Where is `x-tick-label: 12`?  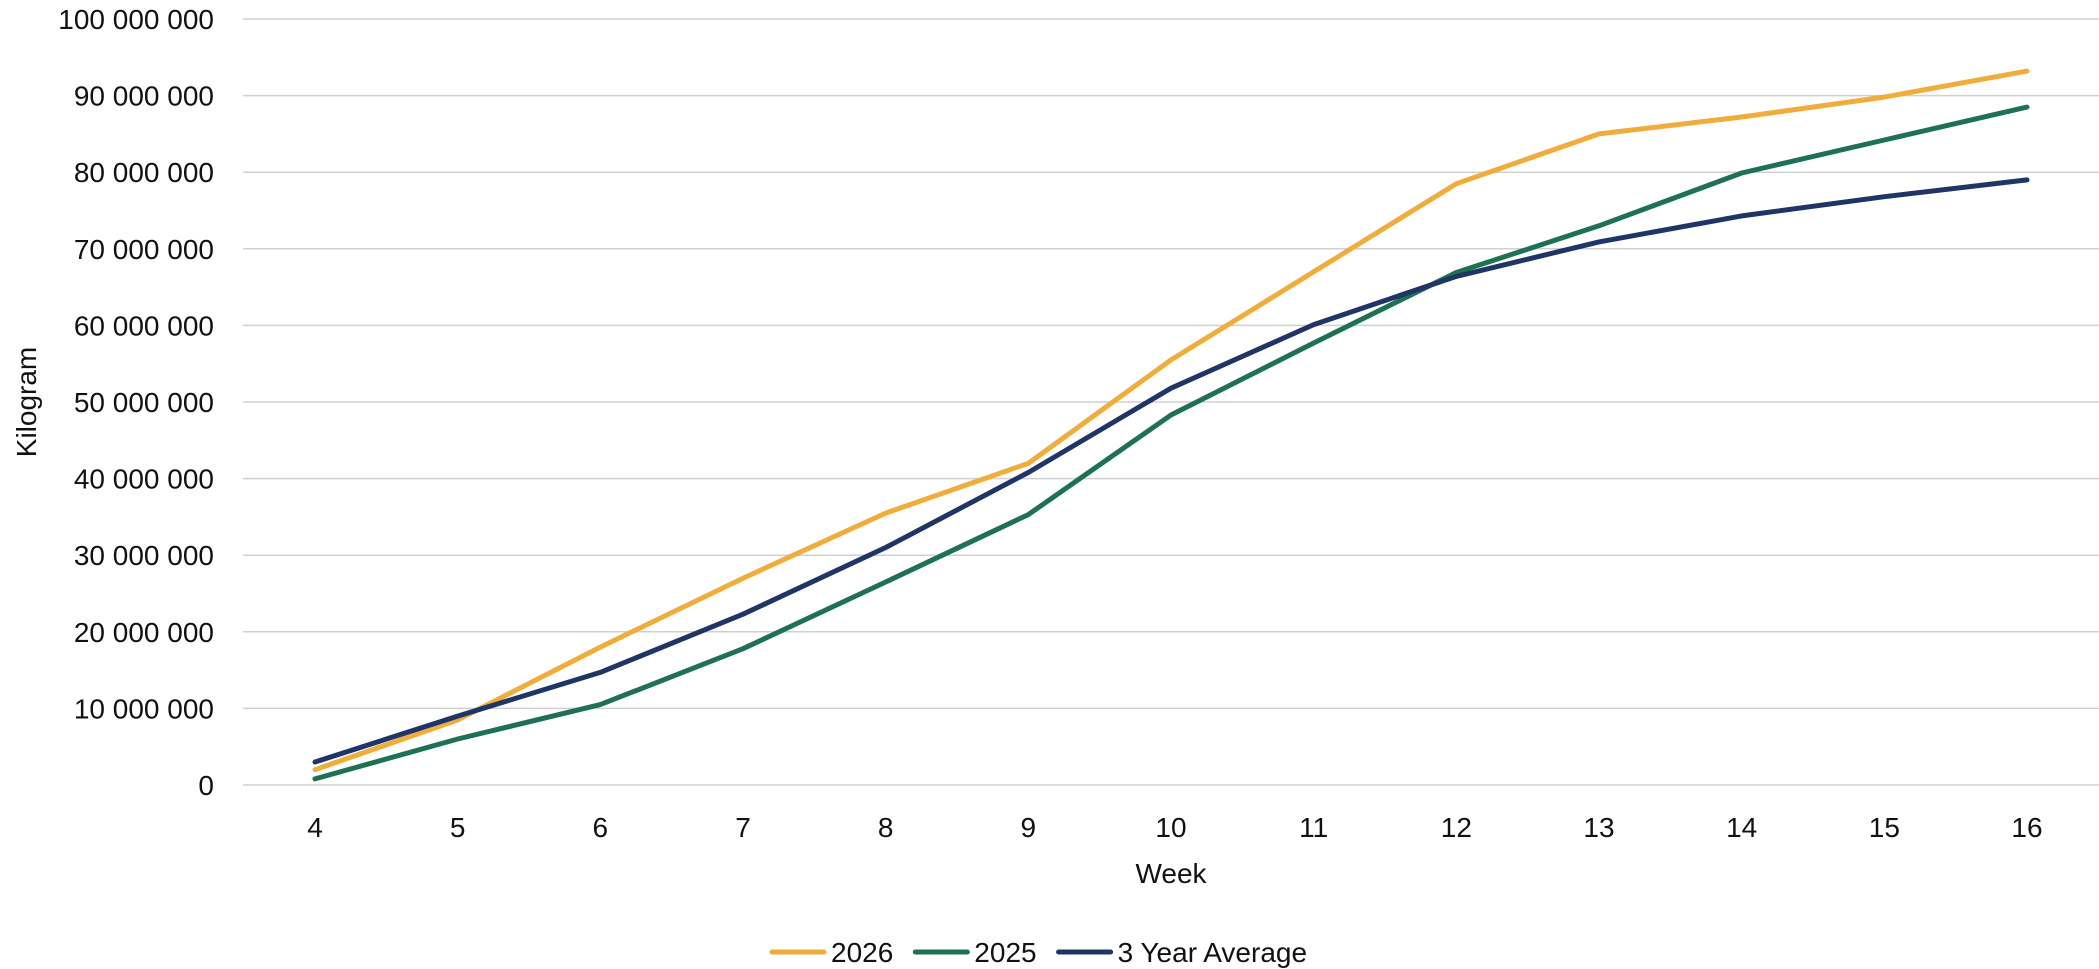
x-tick-label: 12 is located at coordinates (1456, 827).